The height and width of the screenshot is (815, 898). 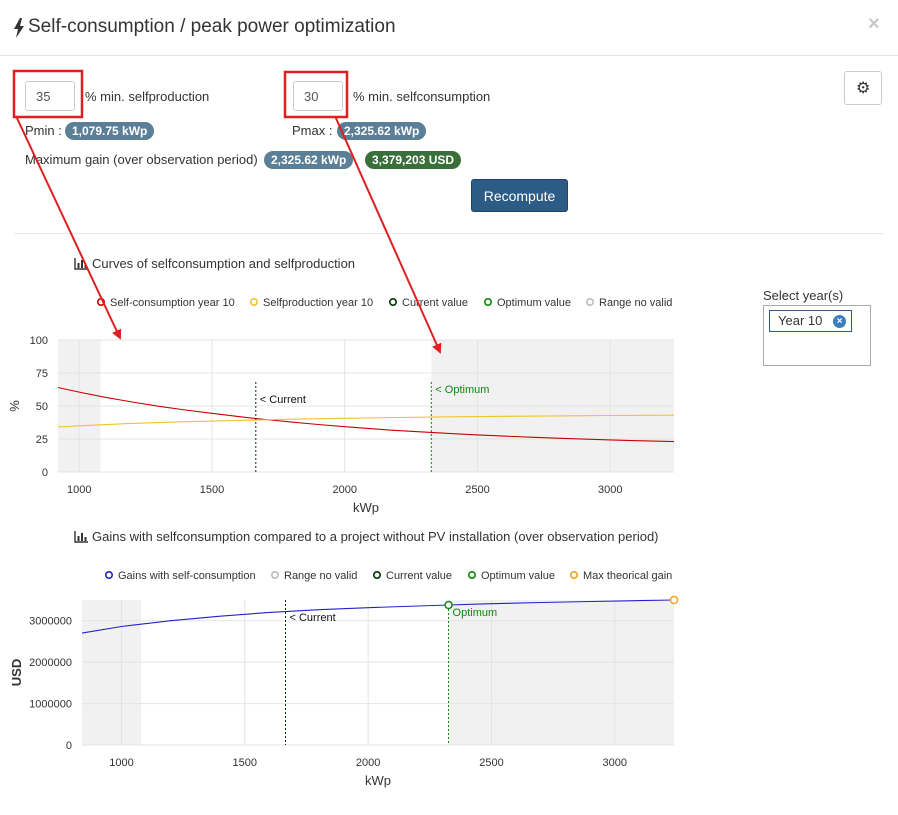 I want to click on select-years-label: Select year(s), so click(x=803, y=295).